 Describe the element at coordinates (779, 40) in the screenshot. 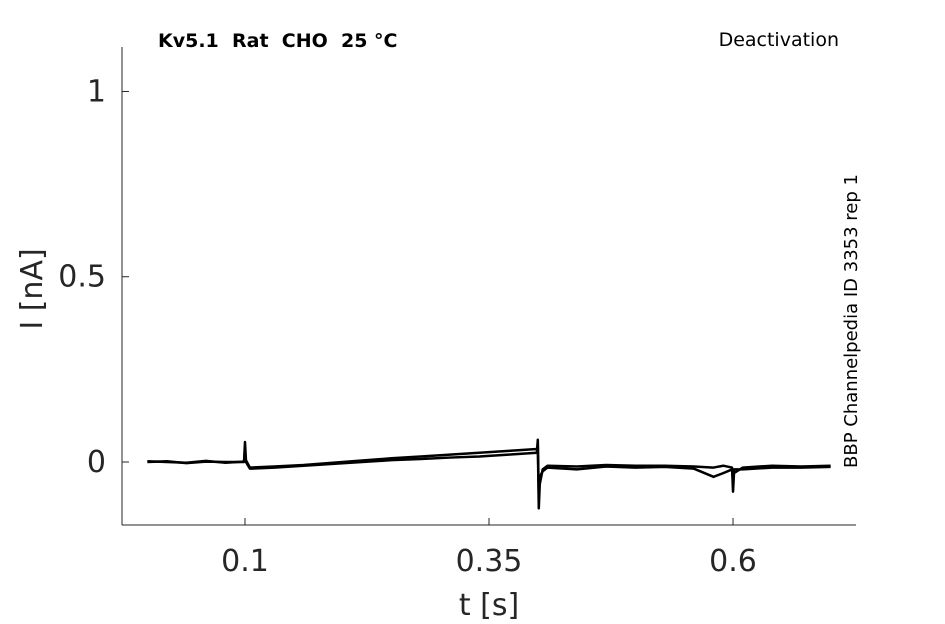

I see `chart-subtitle: Deactivation` at that location.